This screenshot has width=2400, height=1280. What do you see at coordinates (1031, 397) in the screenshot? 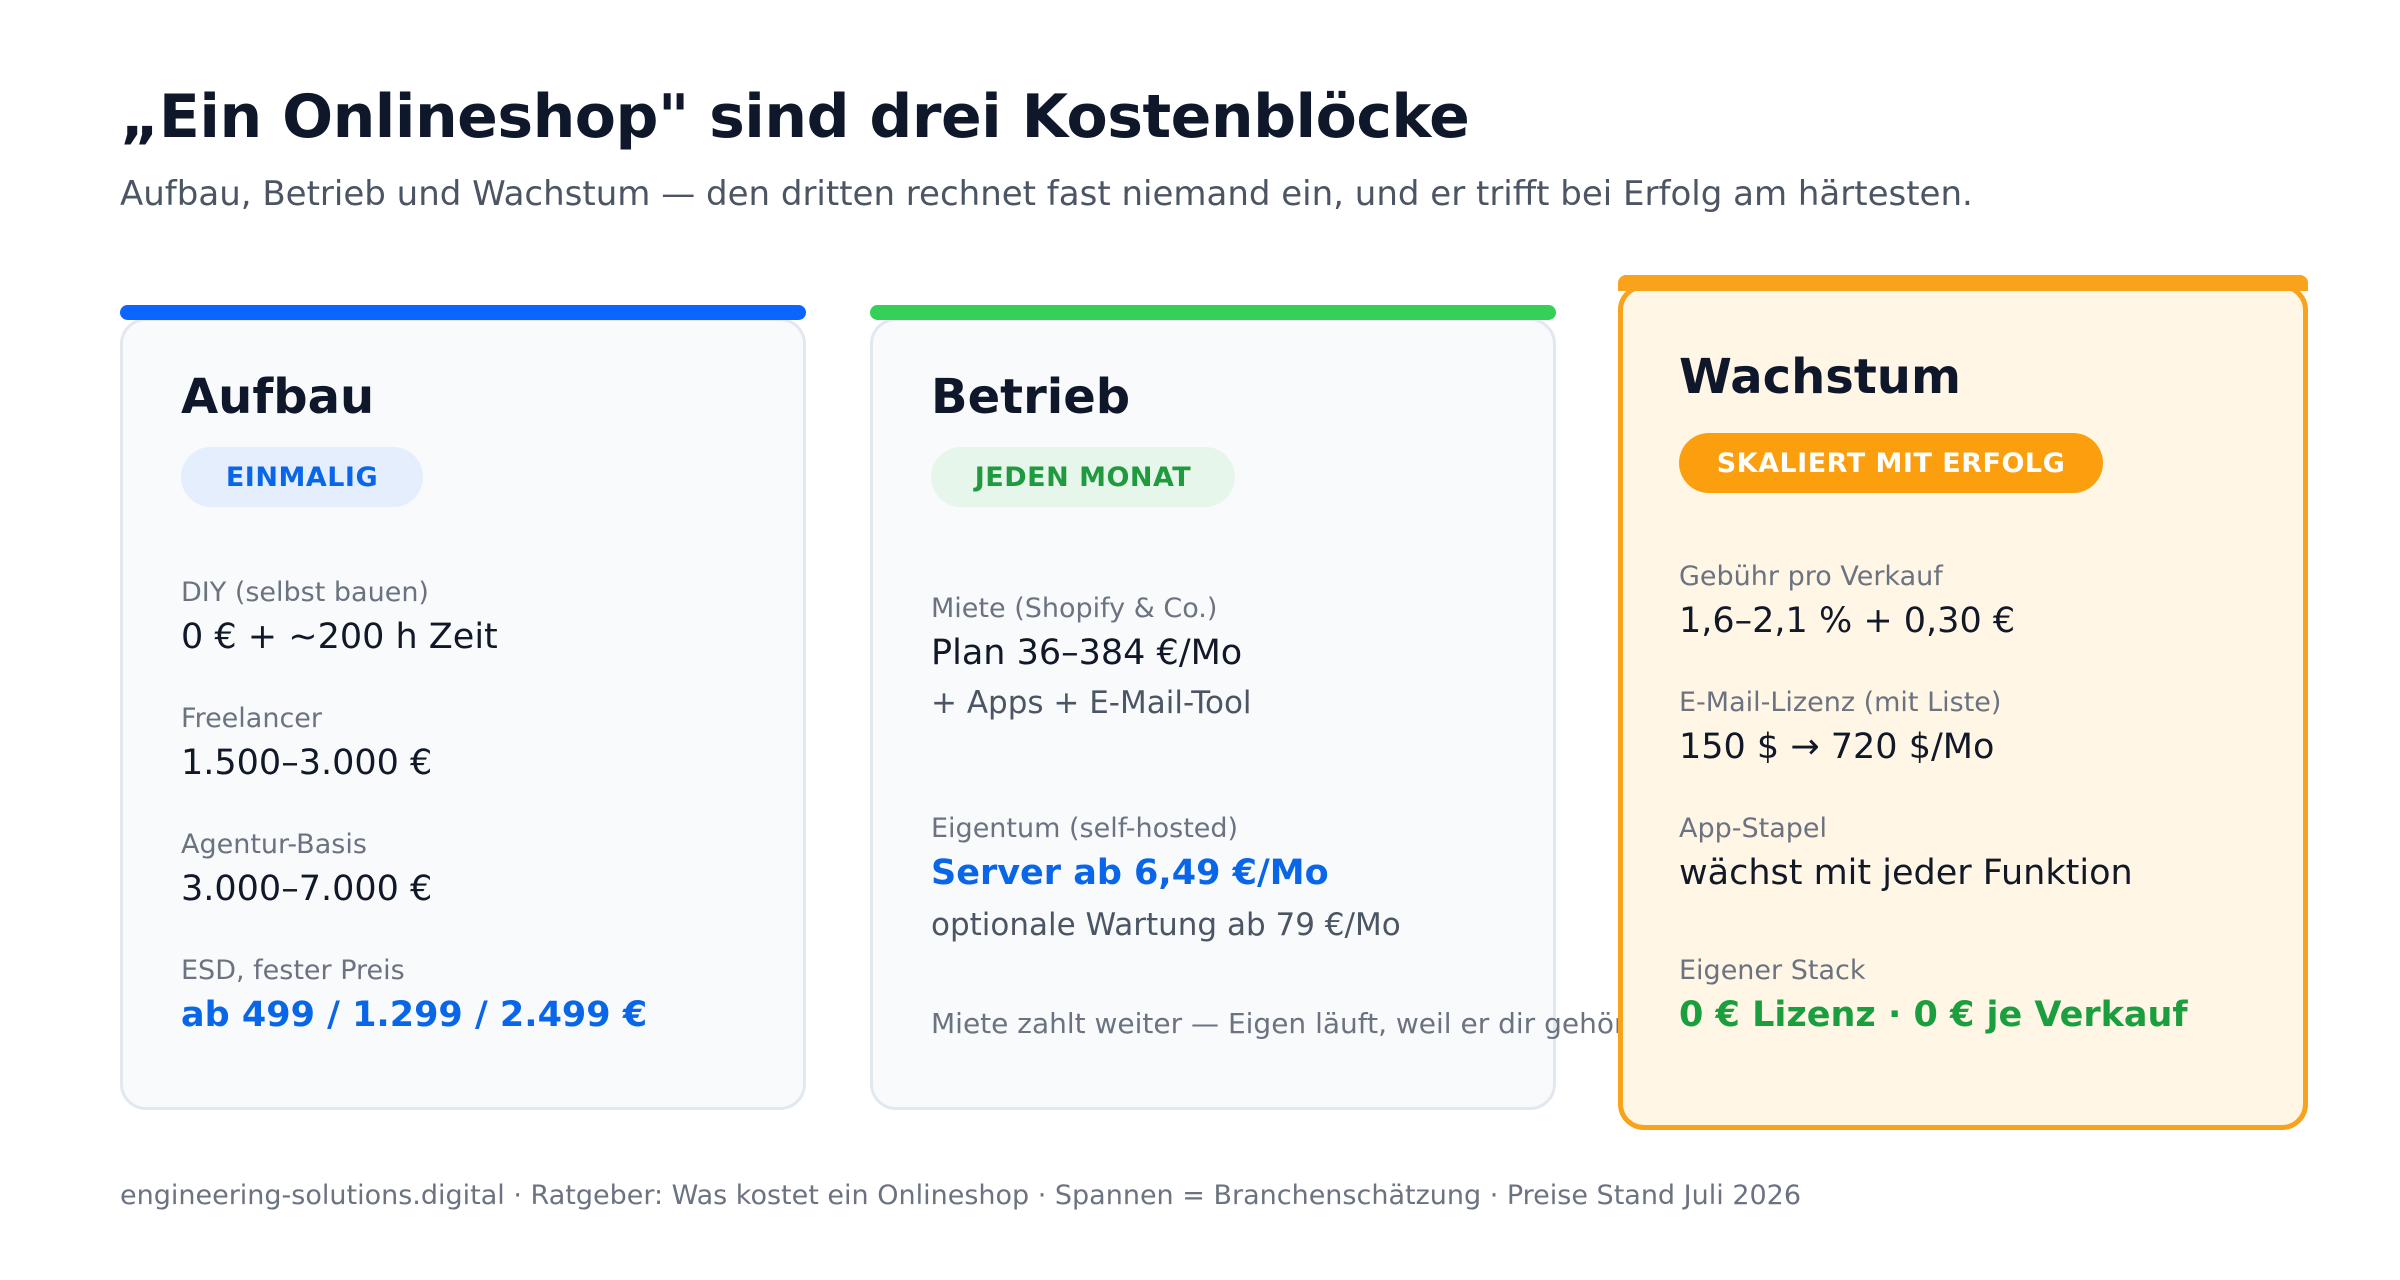
I see `card-betrieb-title: Betrieb` at bounding box center [1031, 397].